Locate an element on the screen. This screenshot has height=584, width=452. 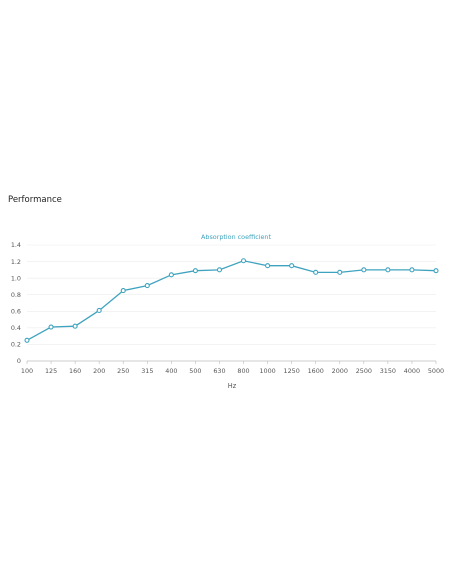
x-tick-label: 1600 is located at coordinates (316, 371).